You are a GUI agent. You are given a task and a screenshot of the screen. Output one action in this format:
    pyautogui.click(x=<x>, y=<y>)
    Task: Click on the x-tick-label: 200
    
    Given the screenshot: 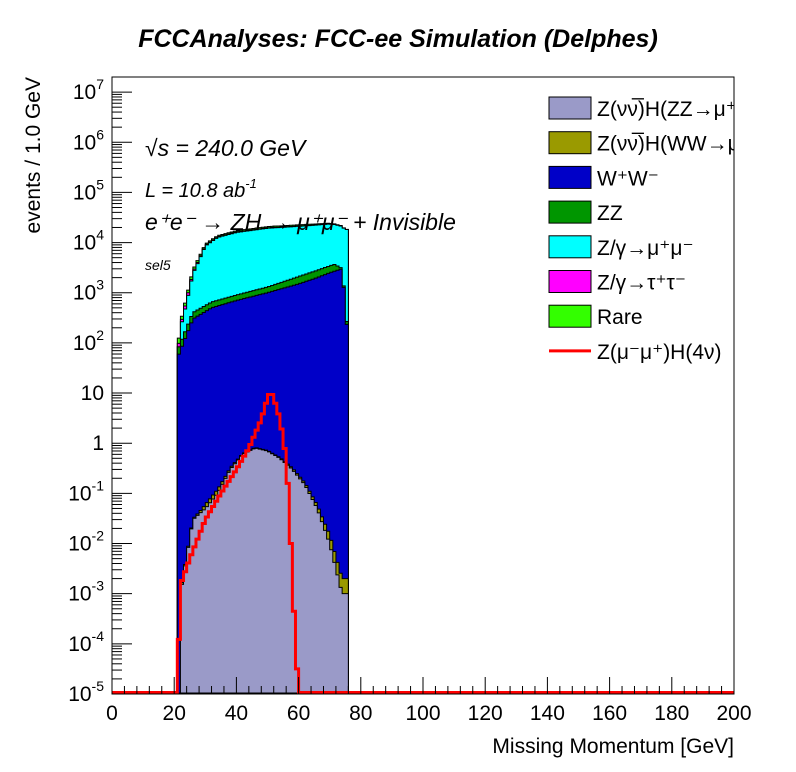 What is the action you would take?
    pyautogui.click(x=733, y=713)
    